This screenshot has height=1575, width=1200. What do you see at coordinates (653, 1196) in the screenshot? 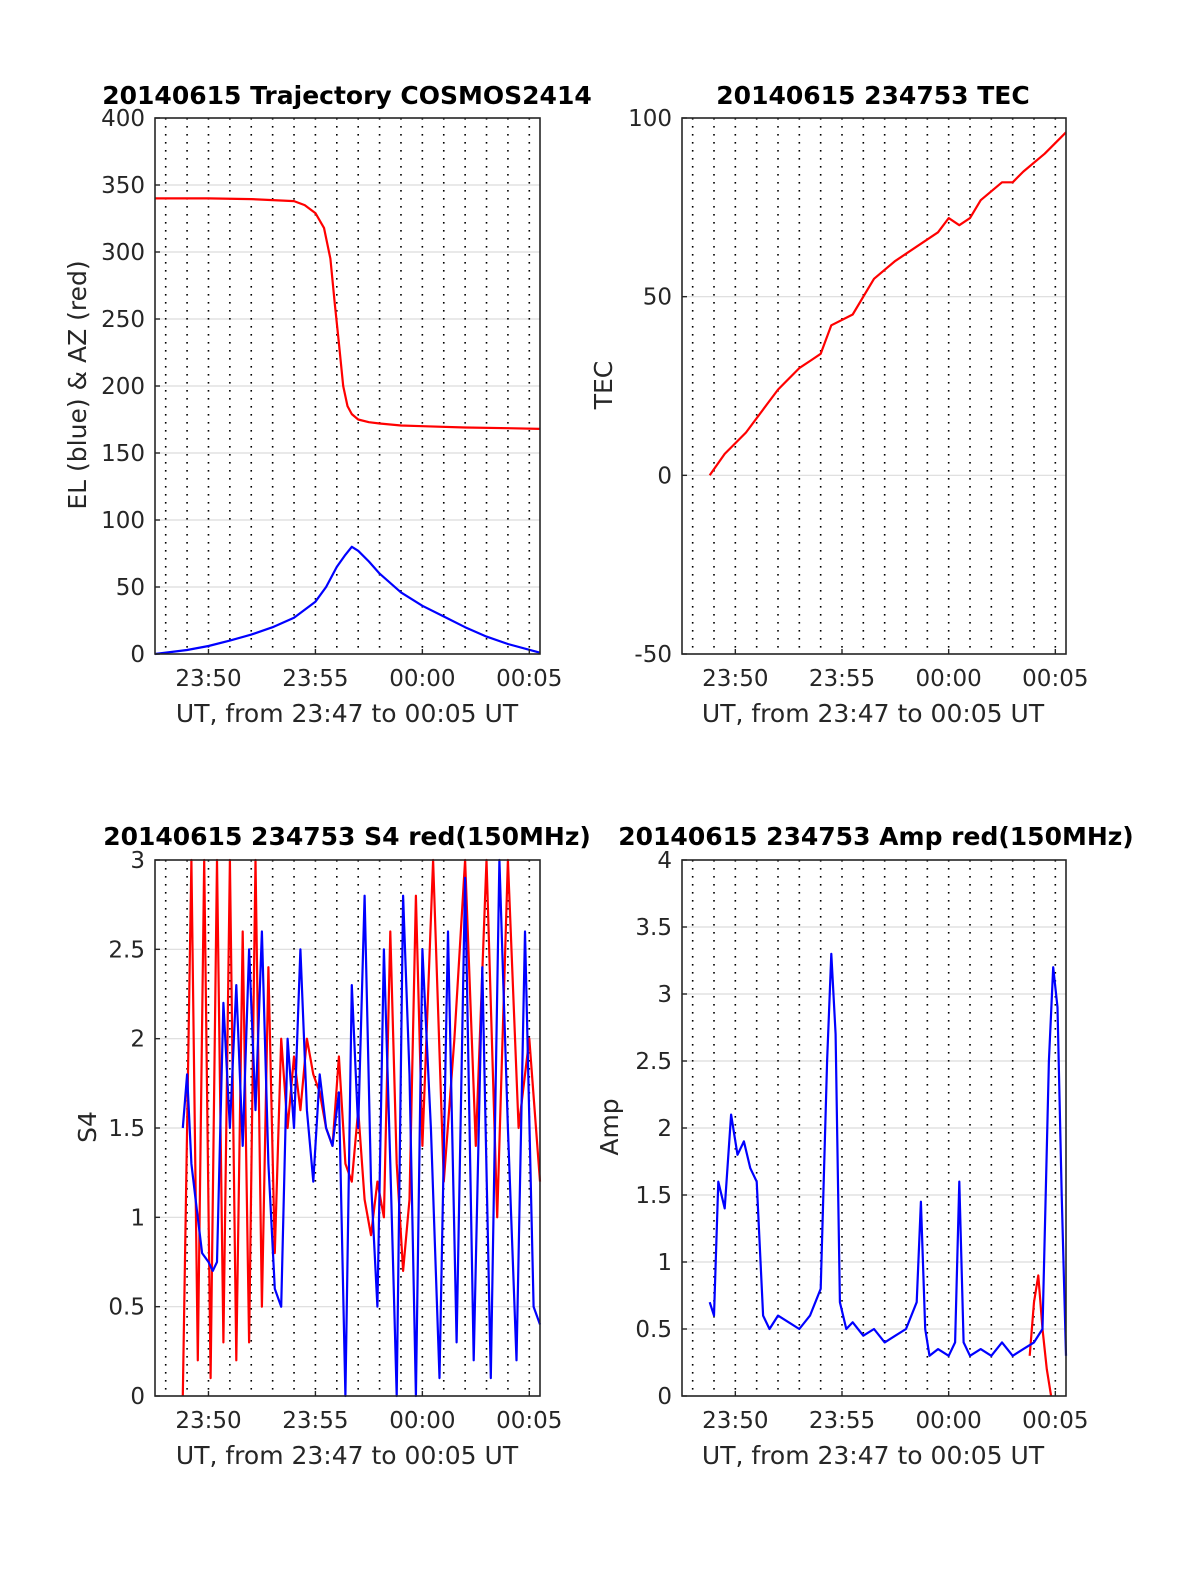
I see `amp-ytick-label-3: 1.5` at bounding box center [653, 1196].